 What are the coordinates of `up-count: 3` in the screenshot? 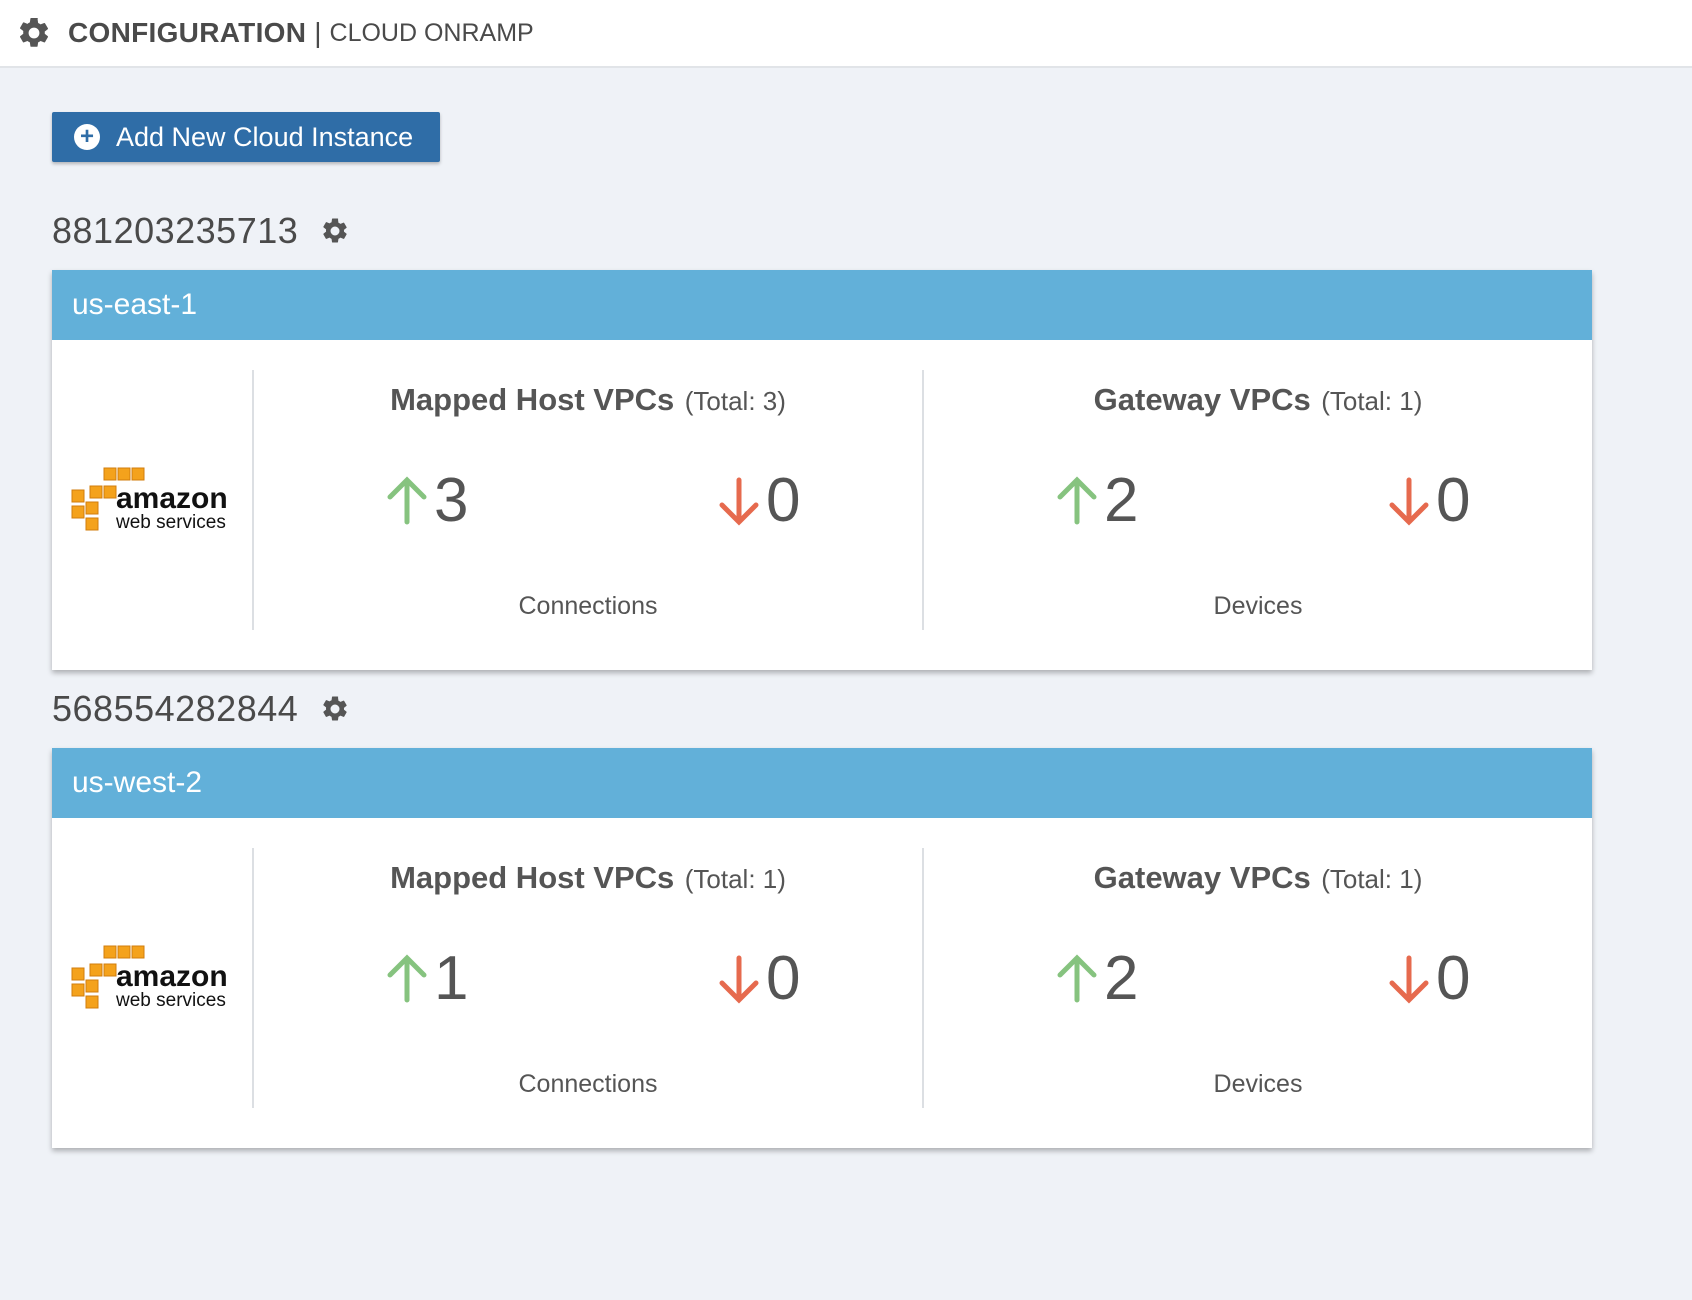 It's located at (426, 501).